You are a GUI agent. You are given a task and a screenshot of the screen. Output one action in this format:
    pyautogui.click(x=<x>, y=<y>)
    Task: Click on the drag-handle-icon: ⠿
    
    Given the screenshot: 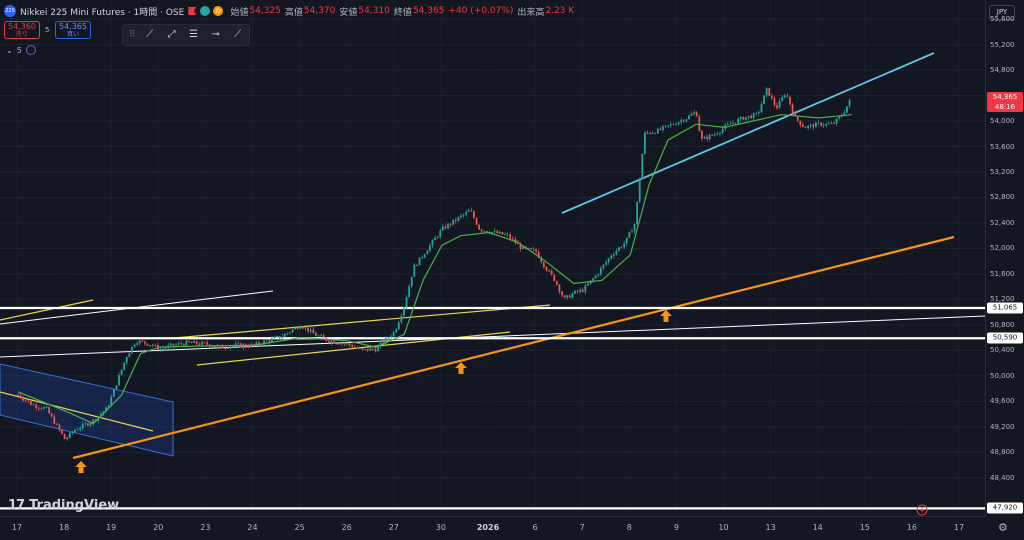 What is the action you would take?
    pyautogui.click(x=132, y=35)
    